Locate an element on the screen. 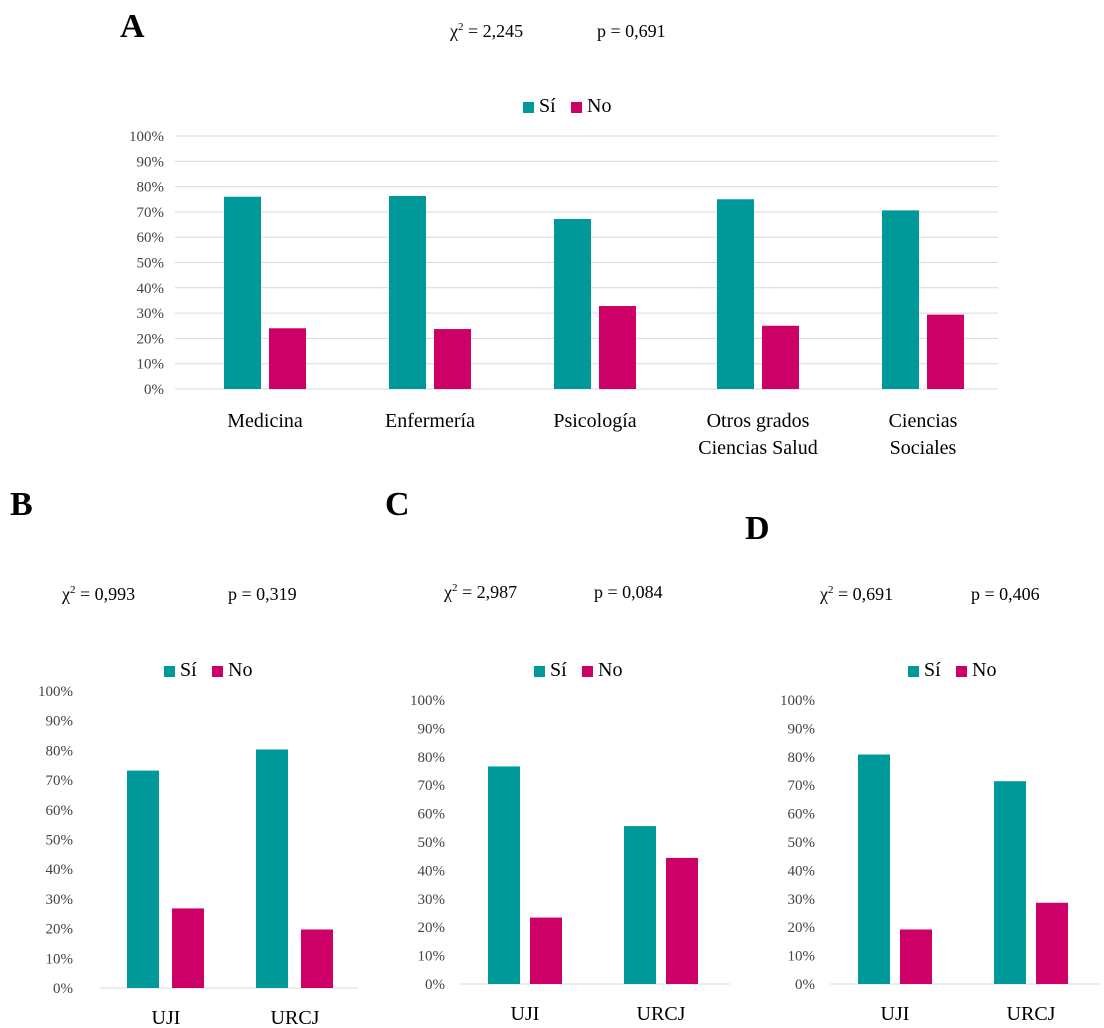  panel-a-category-label: Ciencias is located at coordinates (923, 421).